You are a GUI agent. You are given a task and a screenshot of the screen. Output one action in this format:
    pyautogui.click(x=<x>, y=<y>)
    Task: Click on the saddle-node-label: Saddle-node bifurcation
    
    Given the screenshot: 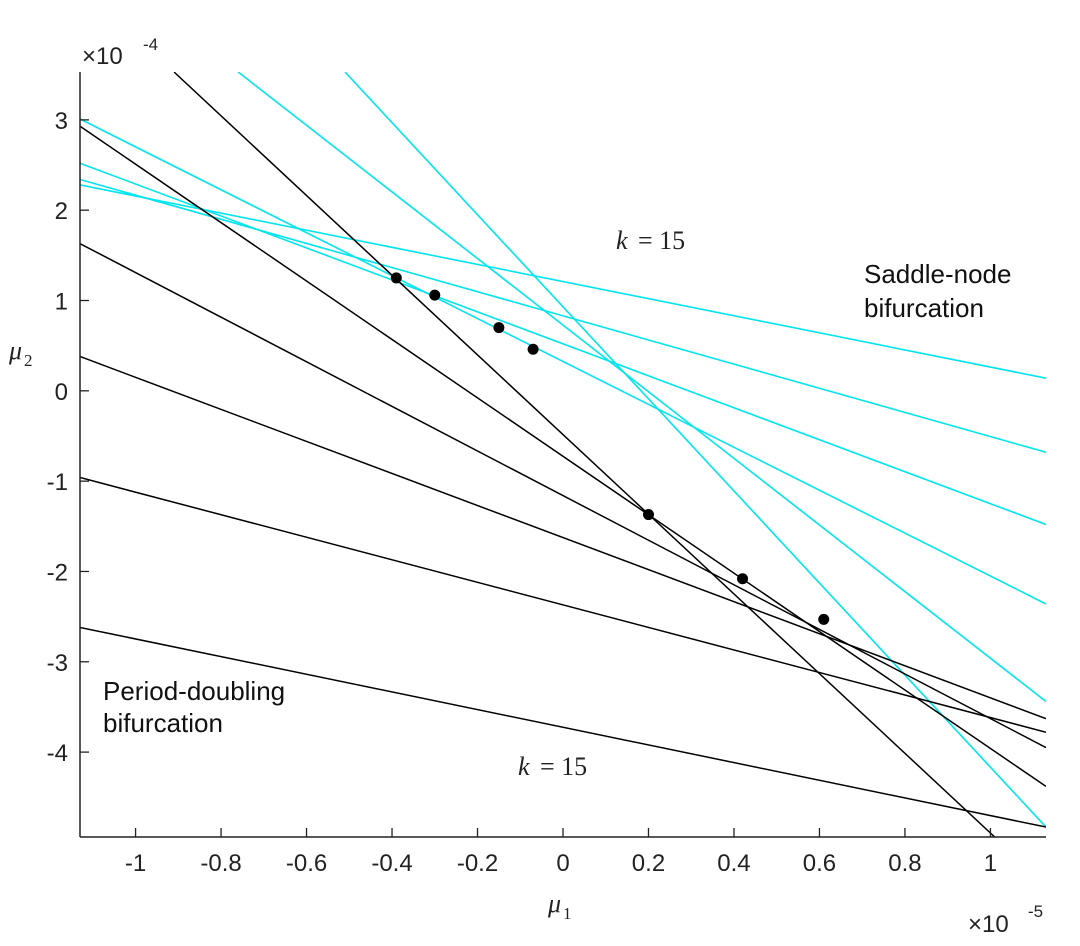 What is the action you would take?
    pyautogui.click(x=937, y=291)
    